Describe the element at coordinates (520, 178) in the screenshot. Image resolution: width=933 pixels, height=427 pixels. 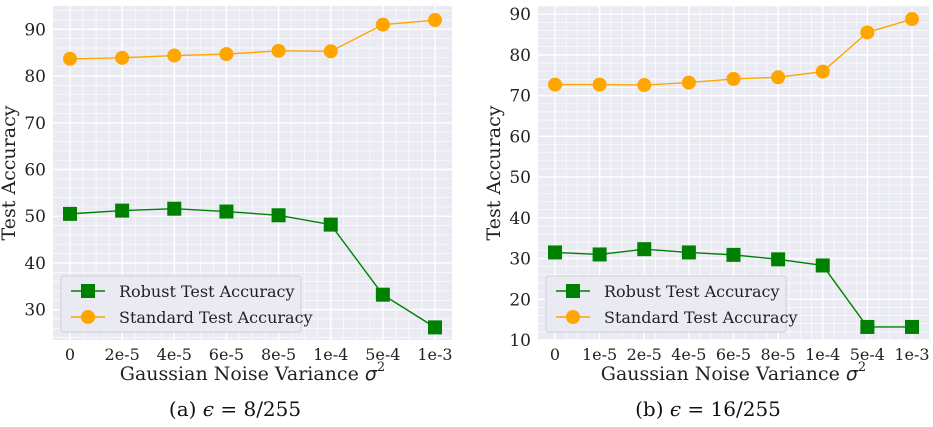
I see `y-tick-label: 50` at that location.